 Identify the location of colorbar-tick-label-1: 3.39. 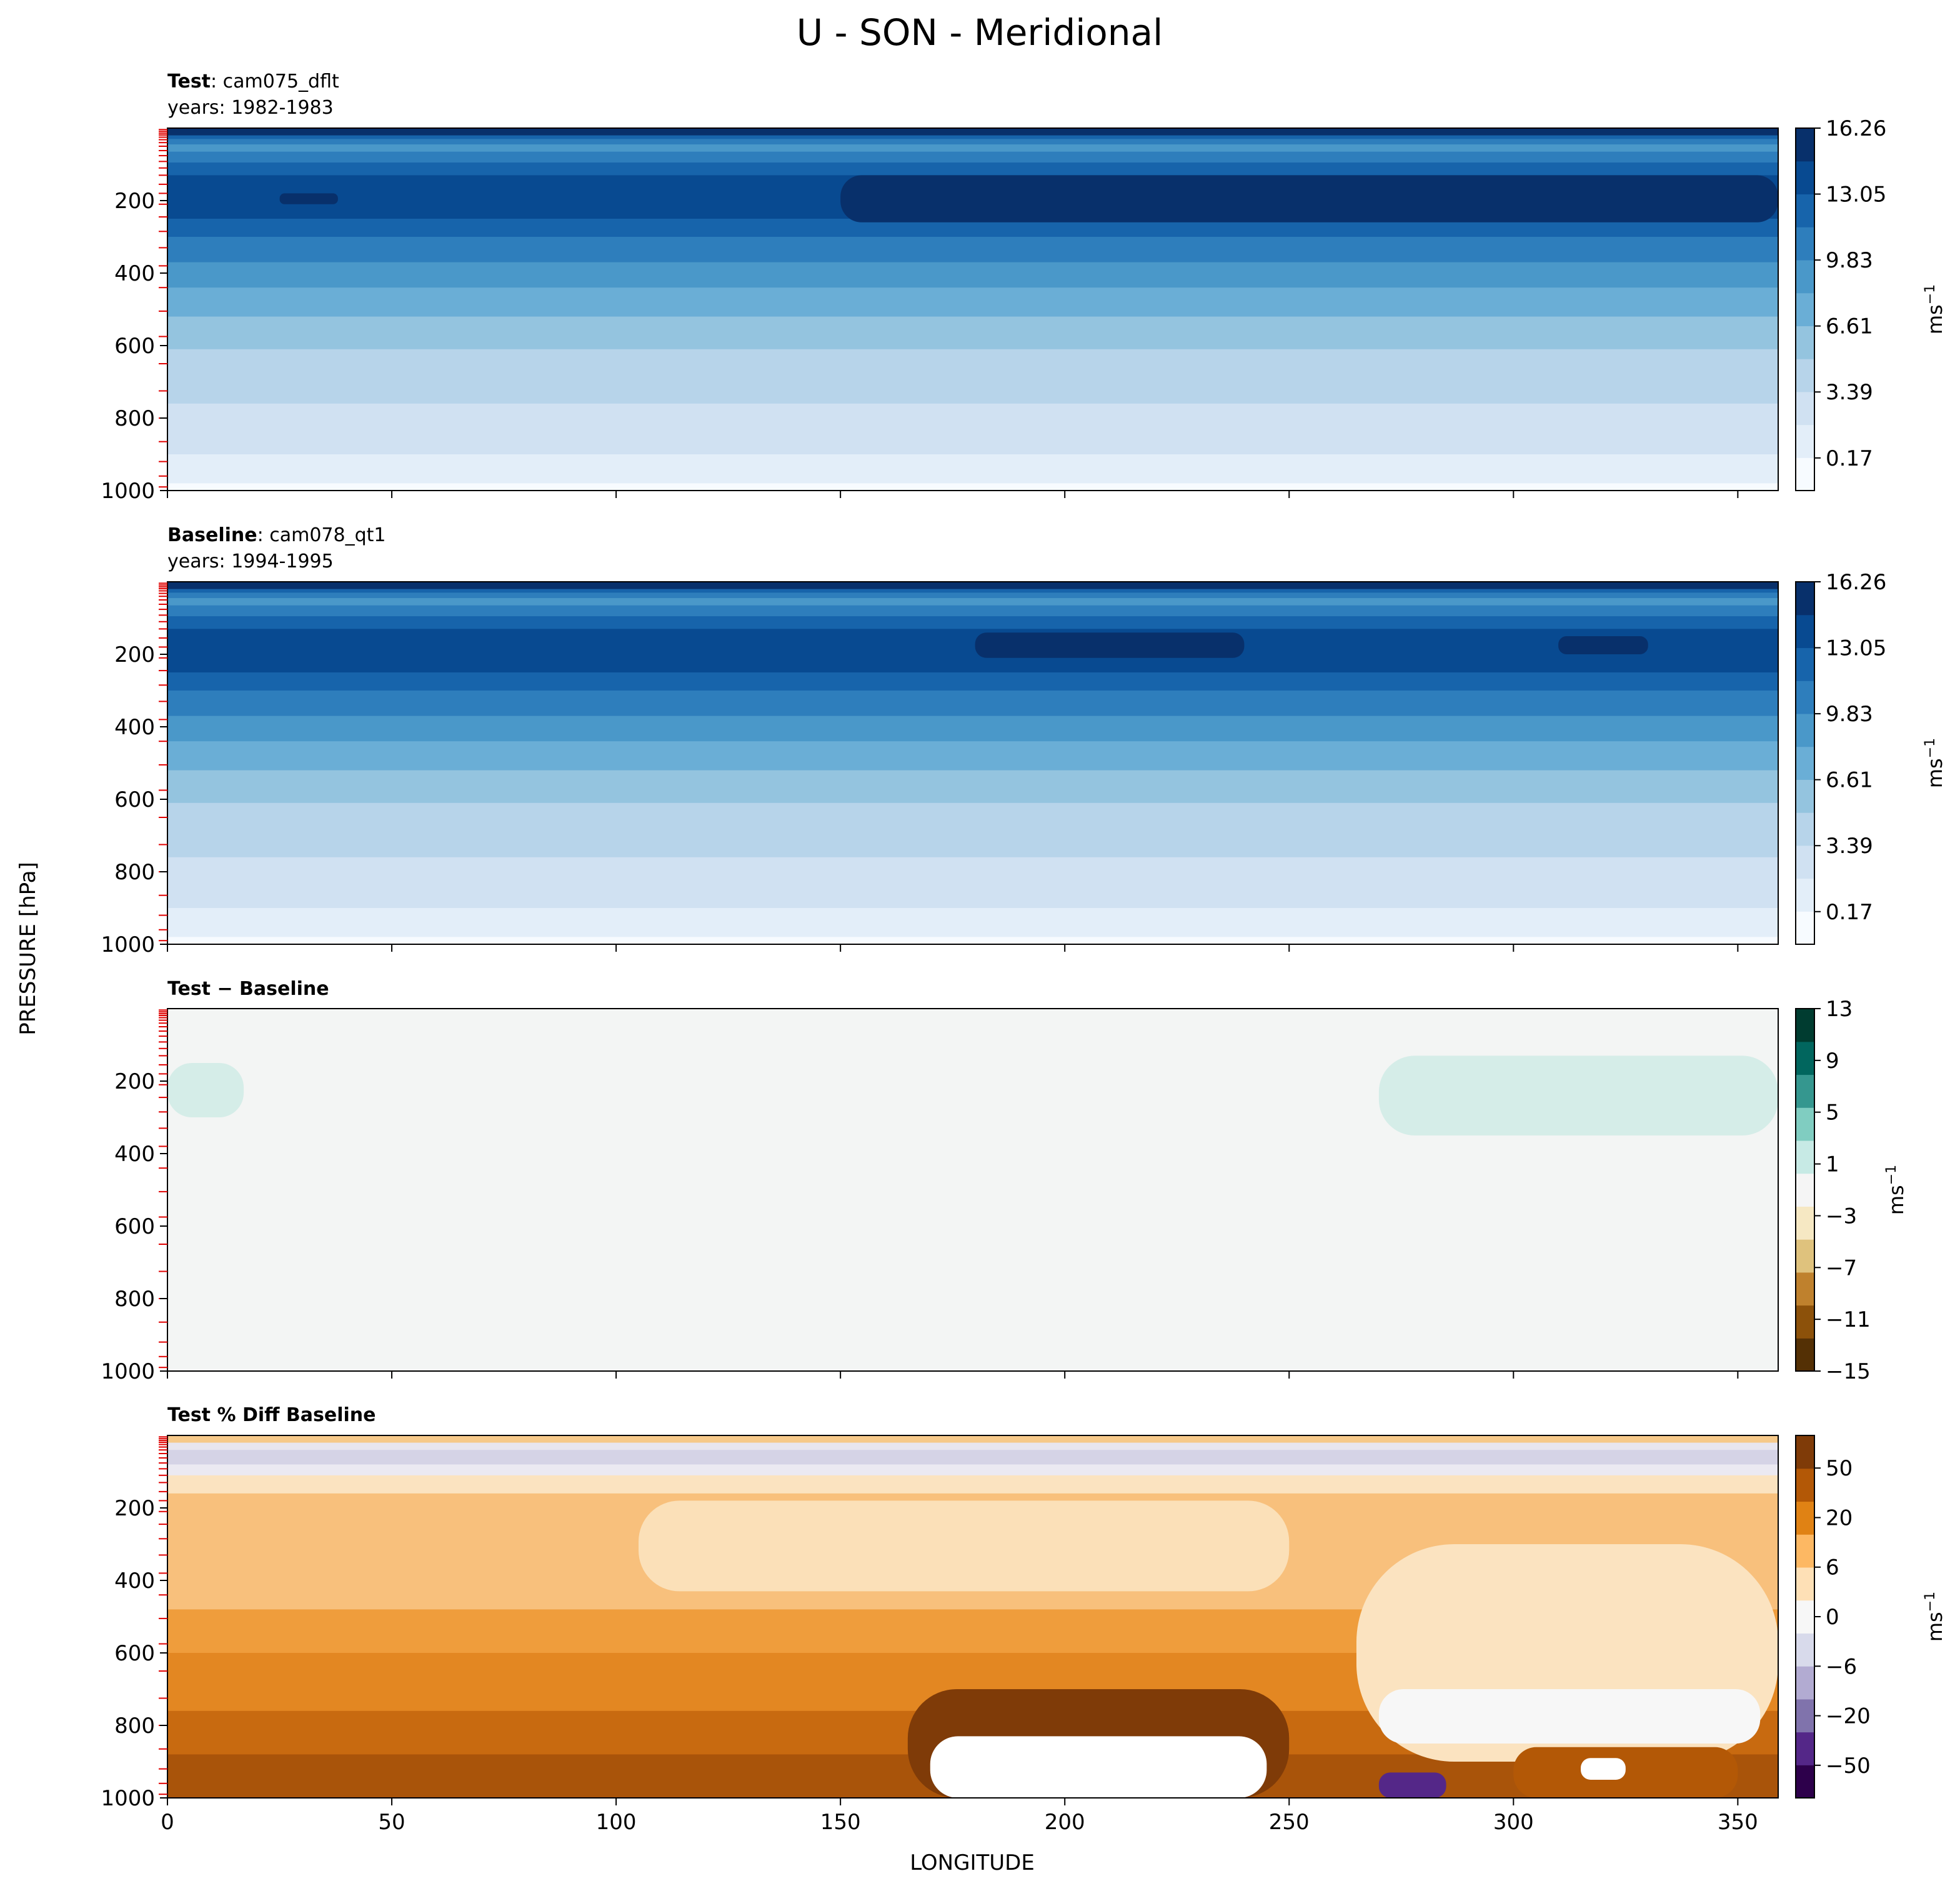
(1849, 846).